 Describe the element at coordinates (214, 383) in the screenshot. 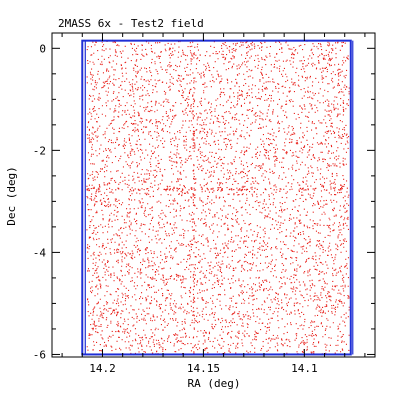

I see `x-axis-label: RA (deg)` at that location.